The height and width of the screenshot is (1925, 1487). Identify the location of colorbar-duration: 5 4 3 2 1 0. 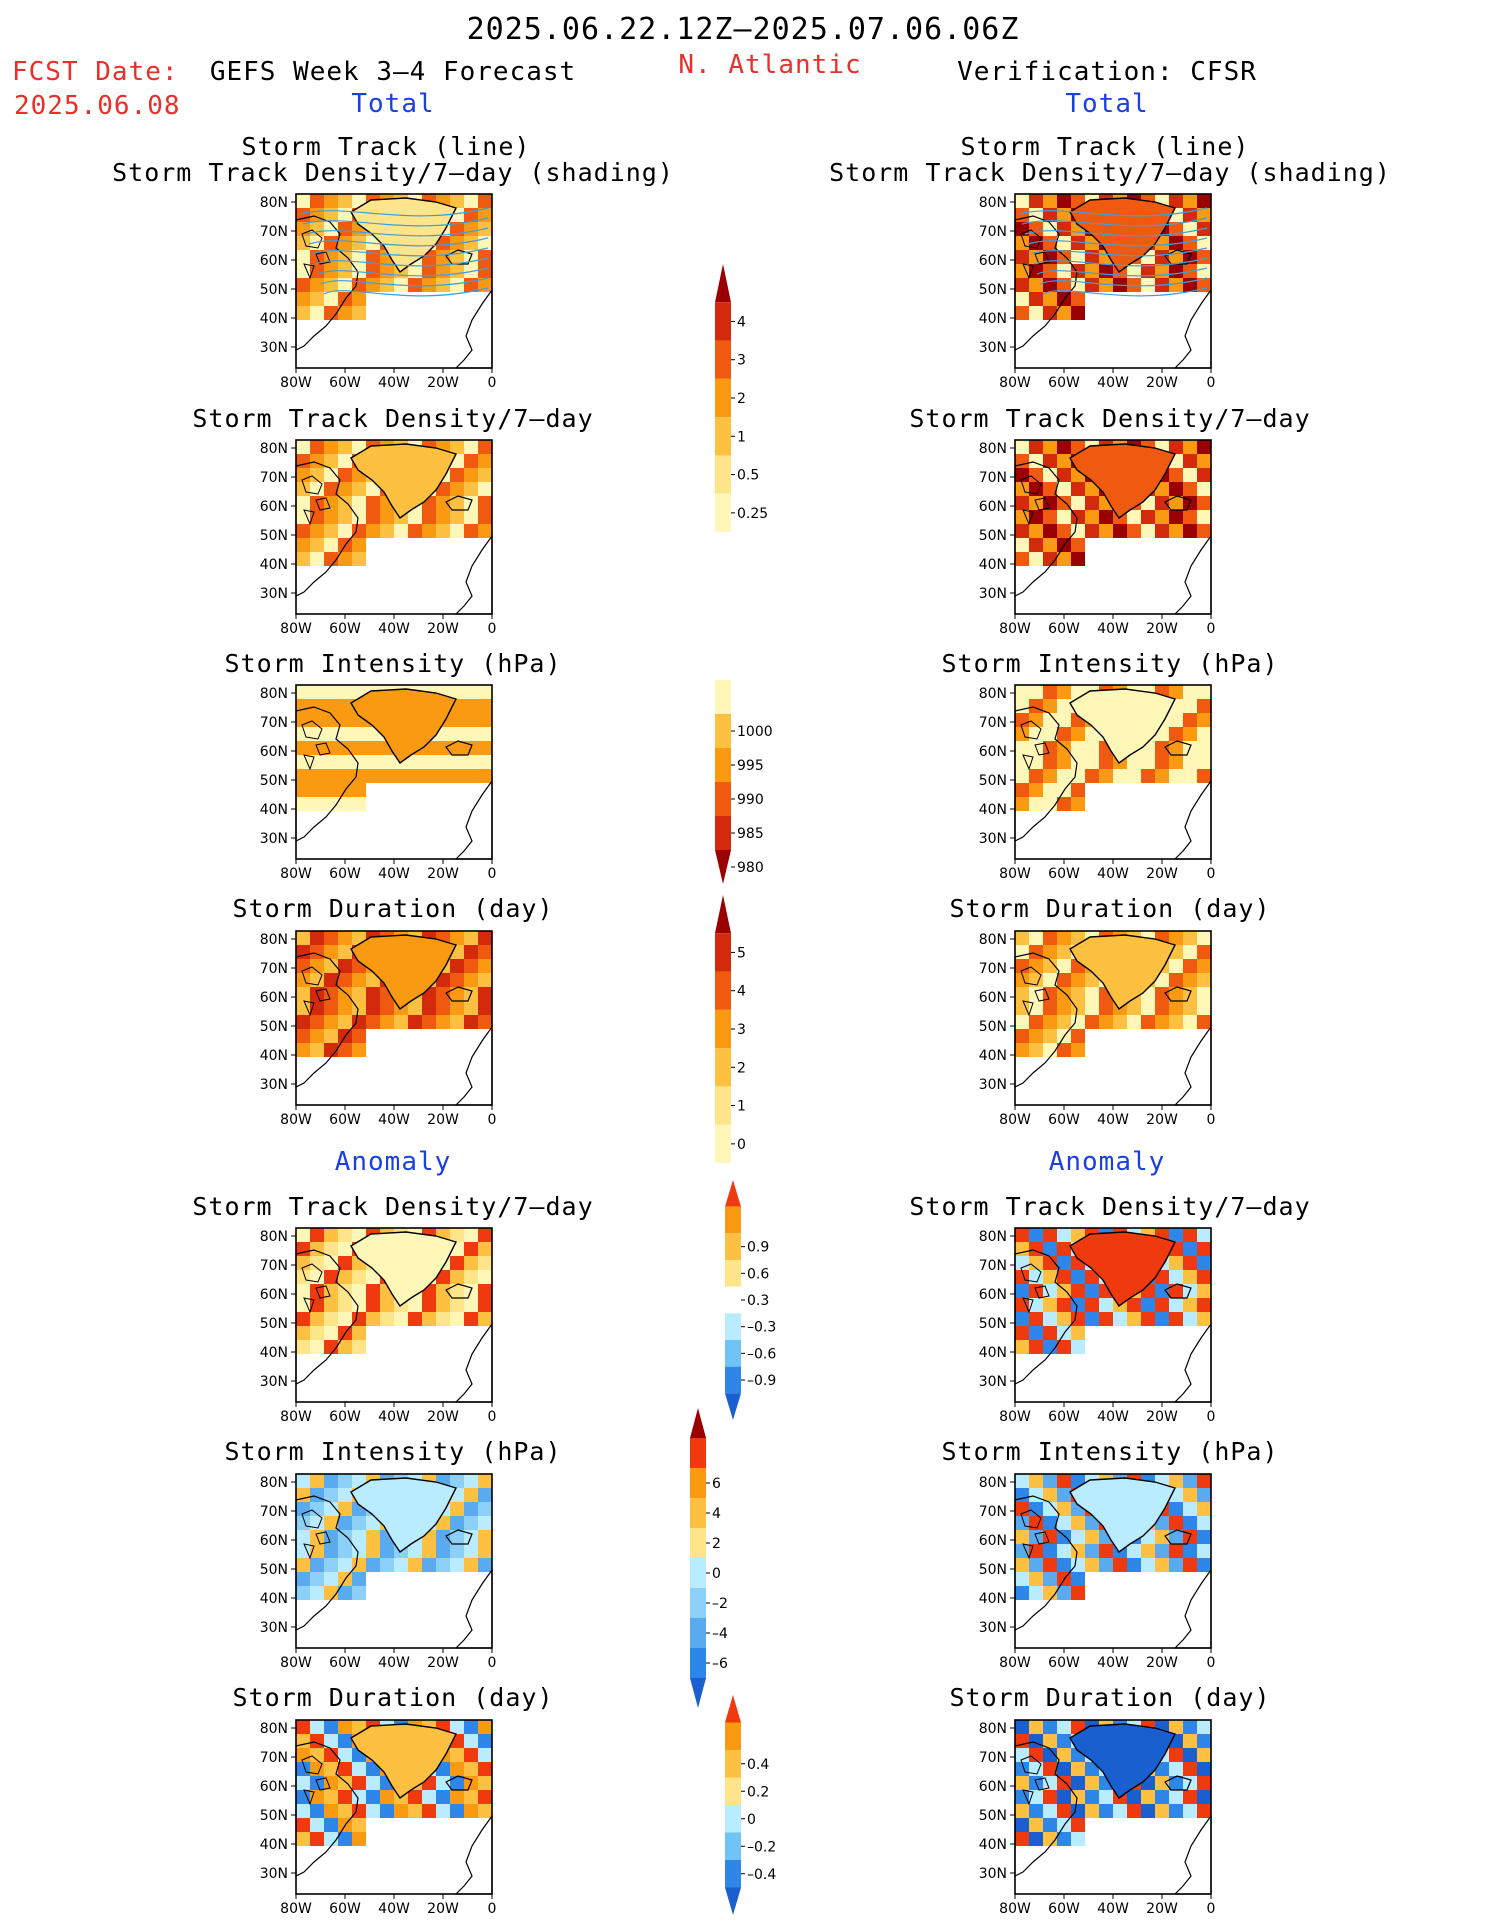
(730, 1029).